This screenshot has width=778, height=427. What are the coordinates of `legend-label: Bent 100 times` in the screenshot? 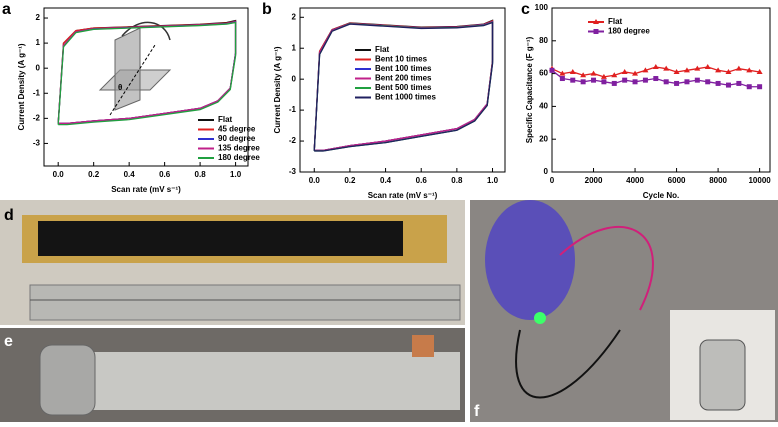 It's located at (403, 68).